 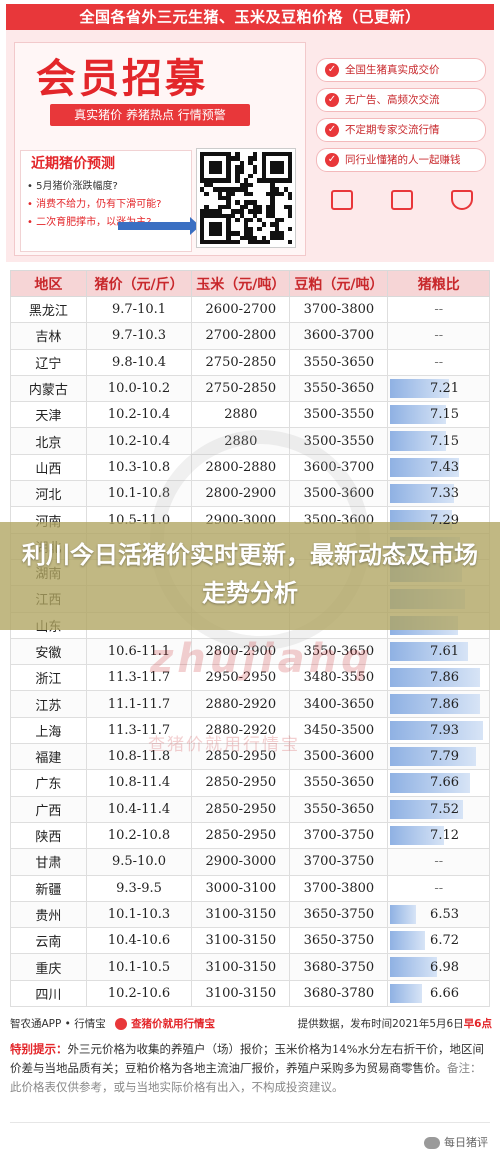 I want to click on cell-pig-grain-ratio: 7.52, so click(x=438, y=809).